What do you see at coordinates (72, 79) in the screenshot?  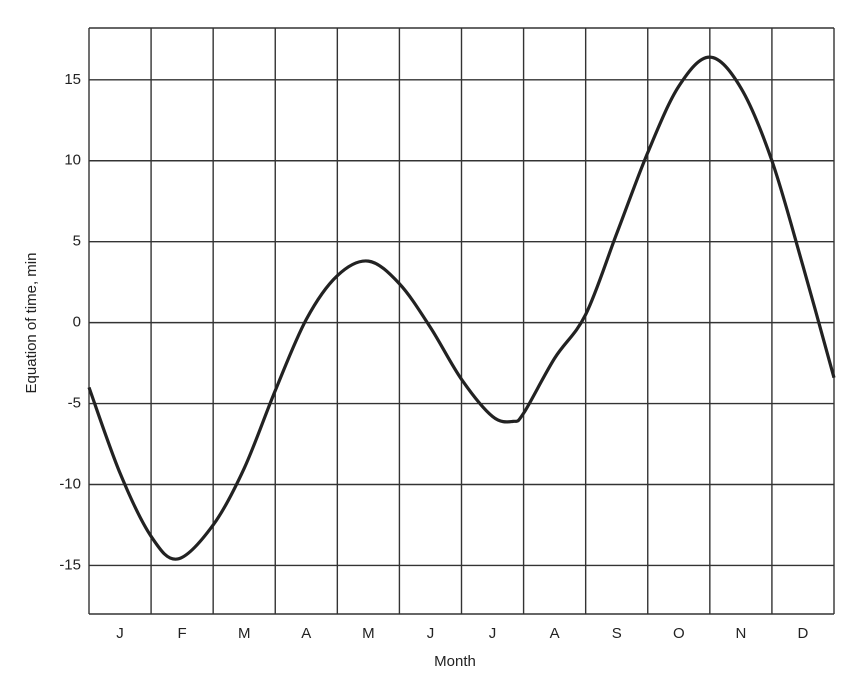 I see `y-tick-label: 15` at bounding box center [72, 79].